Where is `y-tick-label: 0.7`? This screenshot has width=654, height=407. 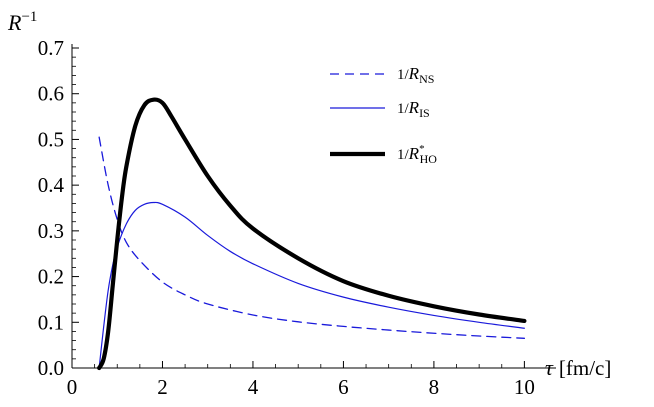 y-tick-label: 0.7 is located at coordinates (51, 48).